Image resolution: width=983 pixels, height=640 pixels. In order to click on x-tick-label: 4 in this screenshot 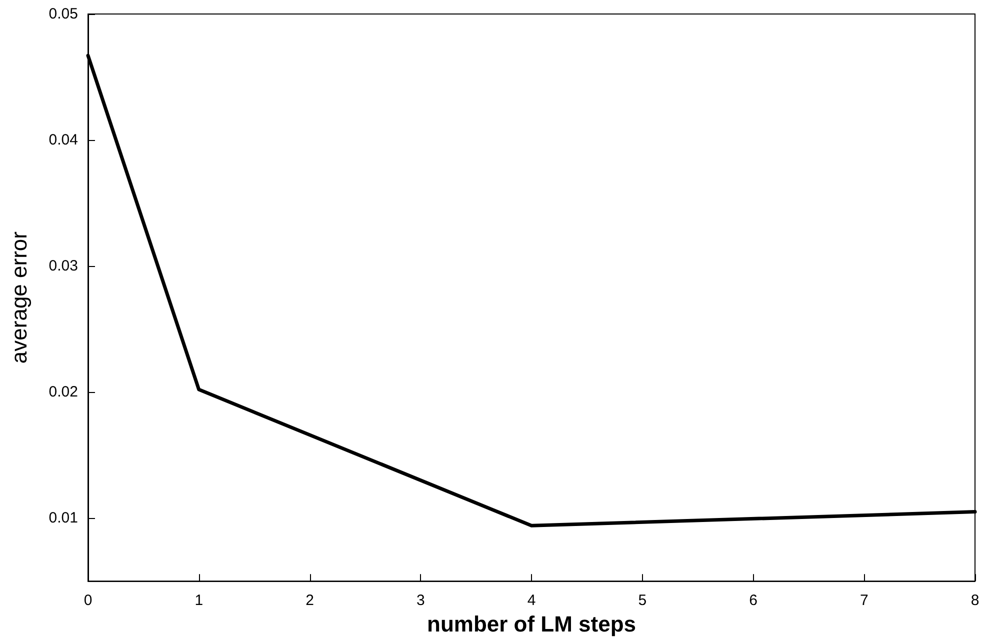, I will do `click(531, 601)`.